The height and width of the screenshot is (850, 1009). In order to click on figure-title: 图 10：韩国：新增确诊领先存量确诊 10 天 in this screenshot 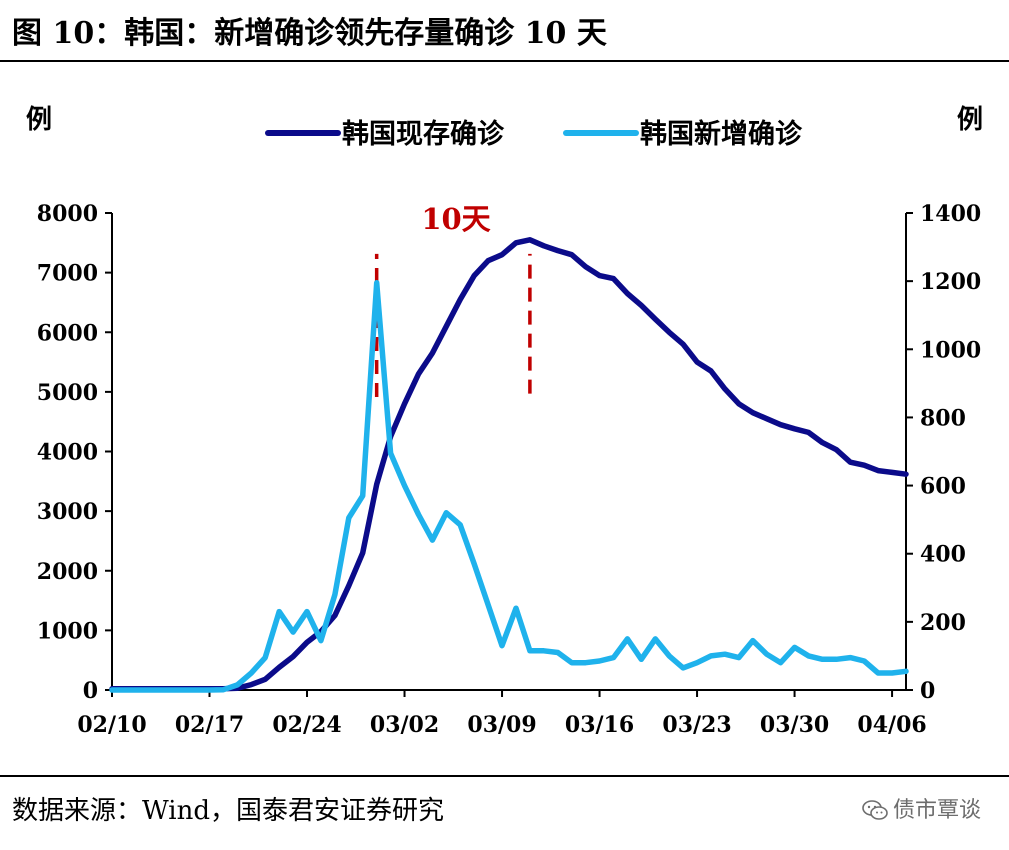, I will do `click(309, 33)`.